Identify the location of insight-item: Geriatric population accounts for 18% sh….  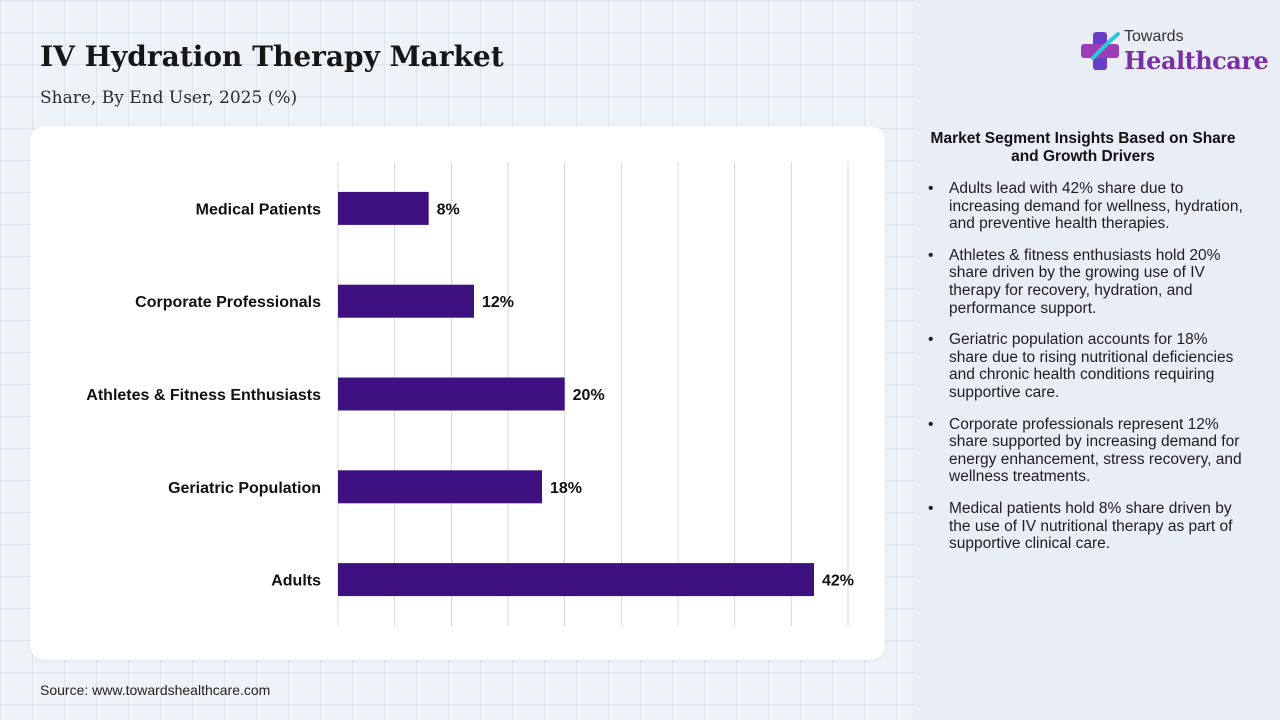
(1087, 366).